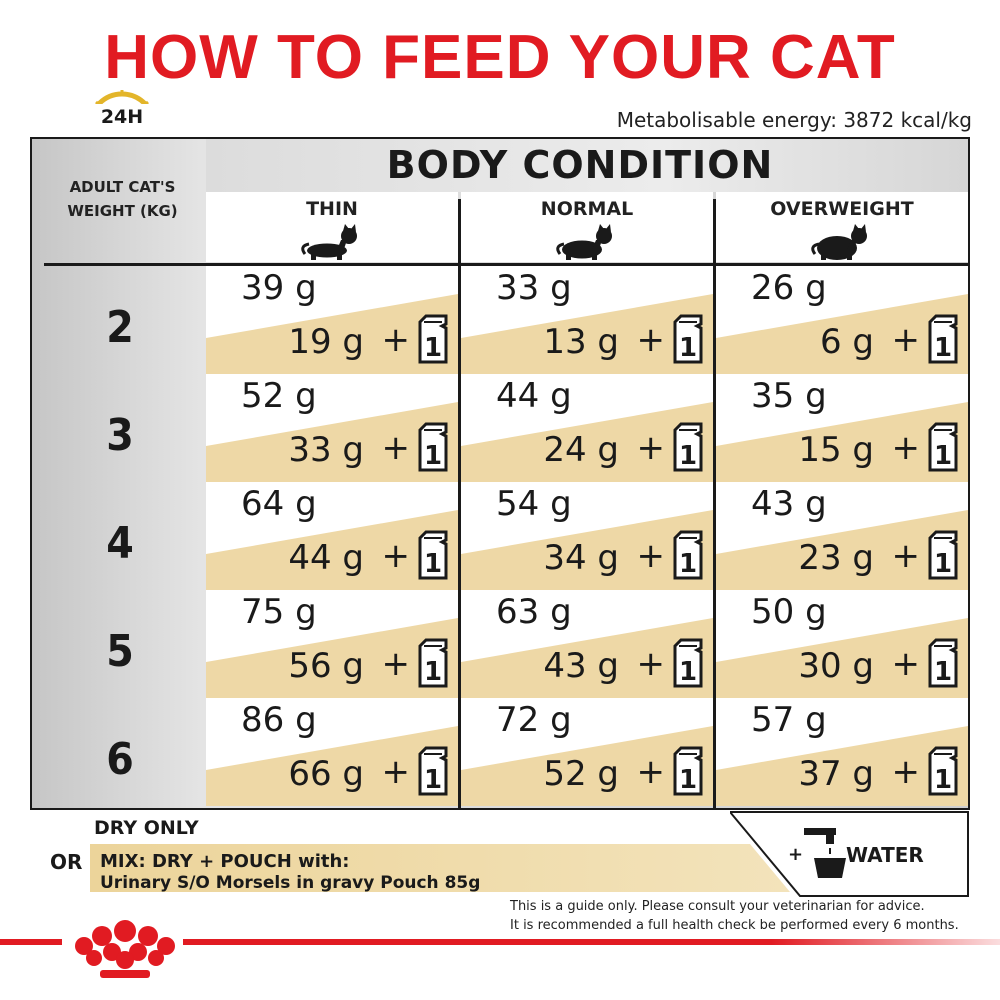 Image resolution: width=1000 pixels, height=1000 pixels. What do you see at coordinates (581, 666) in the screenshot?
I see `mix-amount: 43 g` at bounding box center [581, 666].